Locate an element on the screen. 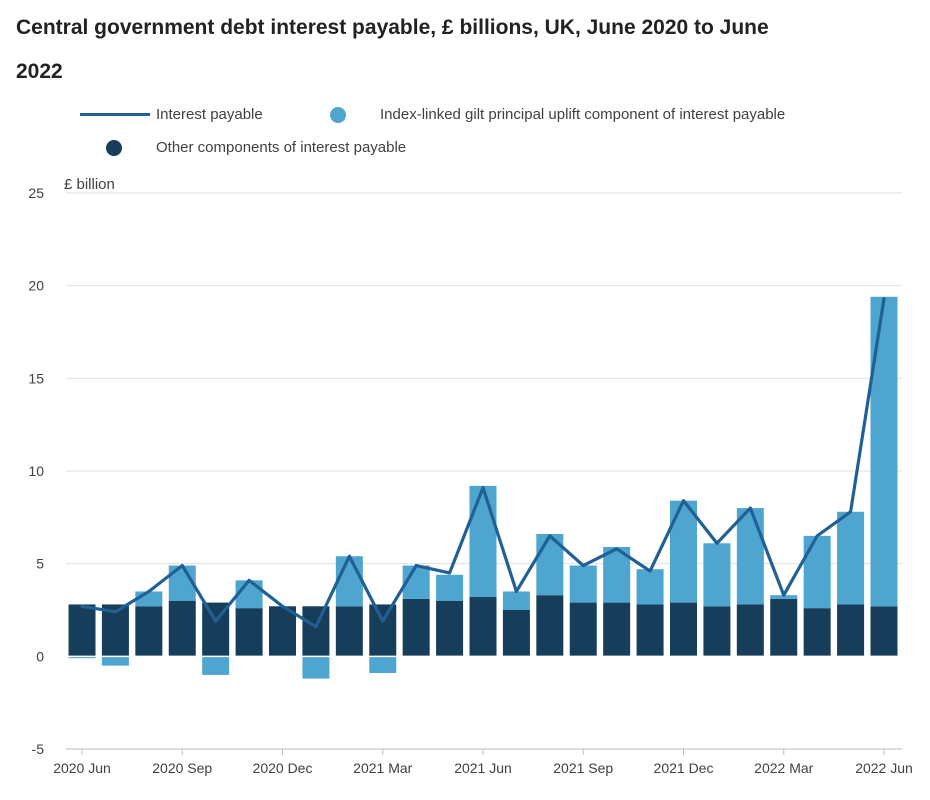 This screenshot has height=800, width=930. y-tick-label: 10 is located at coordinates (36, 471).